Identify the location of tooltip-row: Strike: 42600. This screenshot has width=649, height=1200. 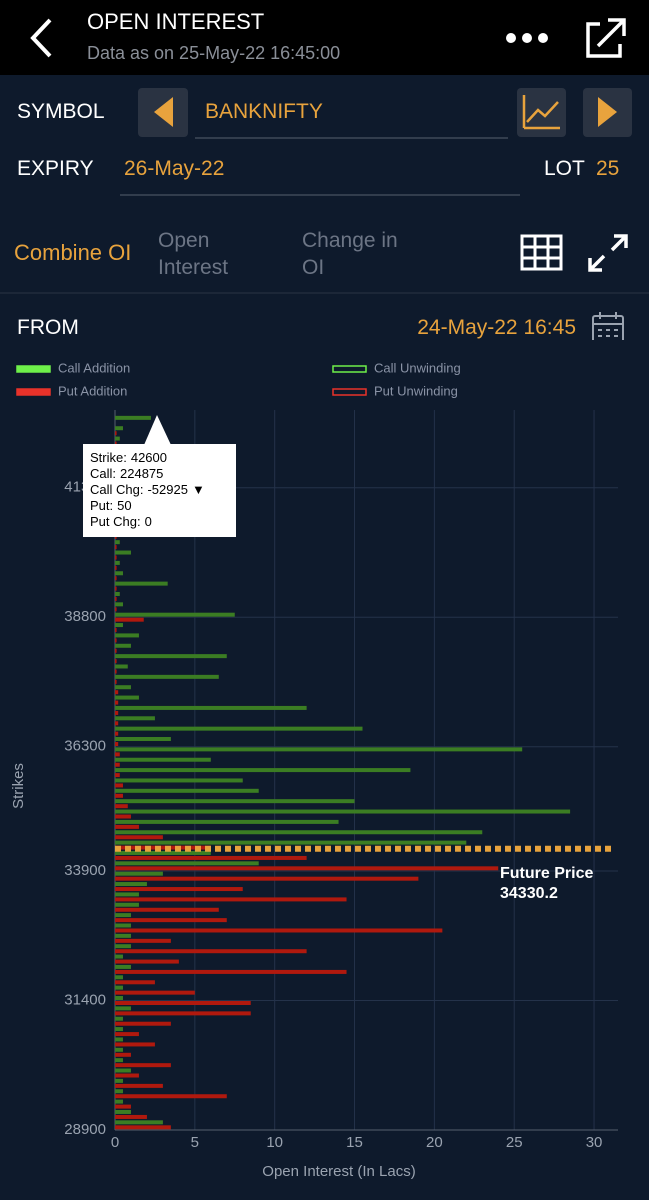
(128, 457).